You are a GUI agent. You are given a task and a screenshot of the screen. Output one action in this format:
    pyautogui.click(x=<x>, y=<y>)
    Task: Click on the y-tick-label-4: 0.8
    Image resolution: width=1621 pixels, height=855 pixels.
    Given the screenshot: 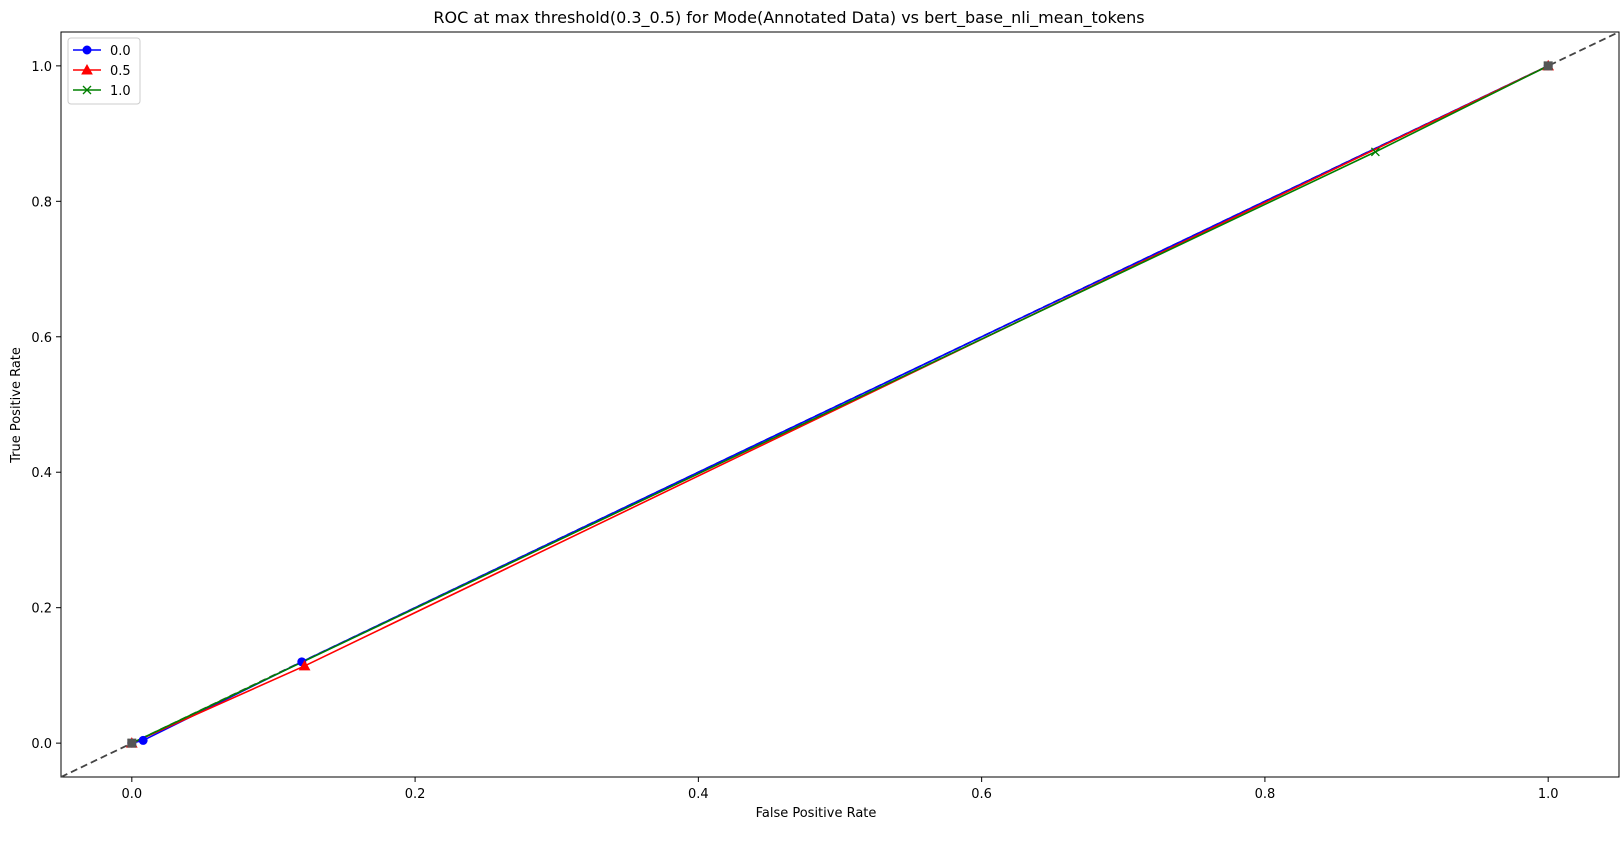 What is the action you would take?
    pyautogui.click(x=41, y=202)
    